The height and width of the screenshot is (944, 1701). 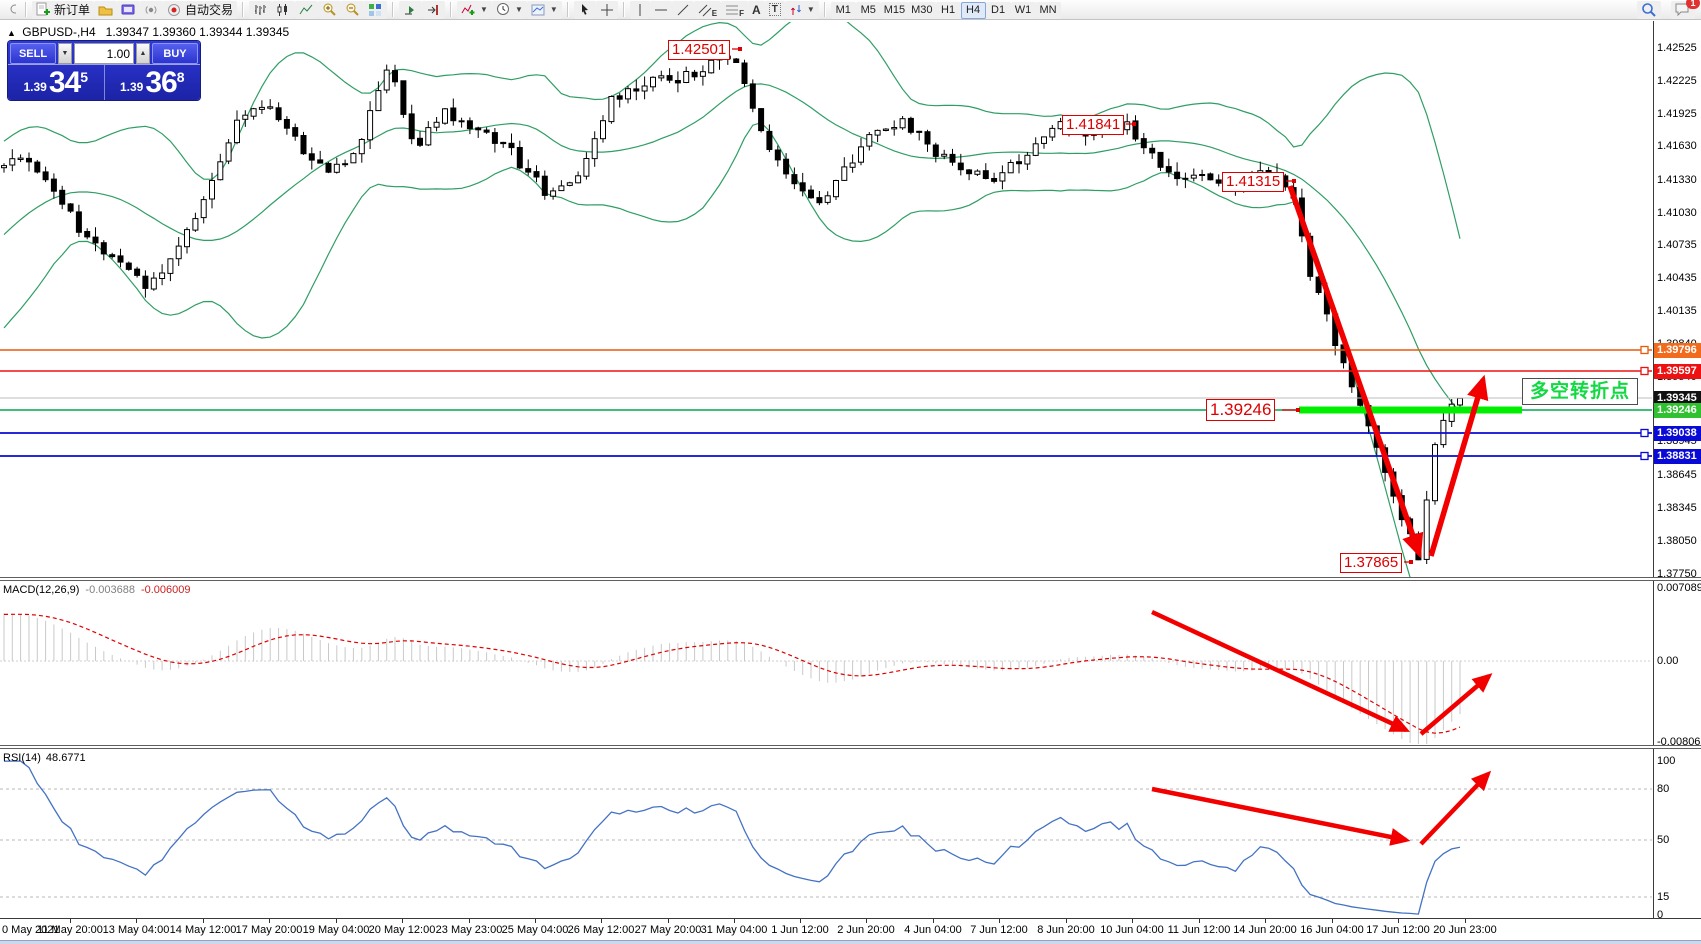 I want to click on collapse-triangle-icon: ▲, so click(x=11, y=33).